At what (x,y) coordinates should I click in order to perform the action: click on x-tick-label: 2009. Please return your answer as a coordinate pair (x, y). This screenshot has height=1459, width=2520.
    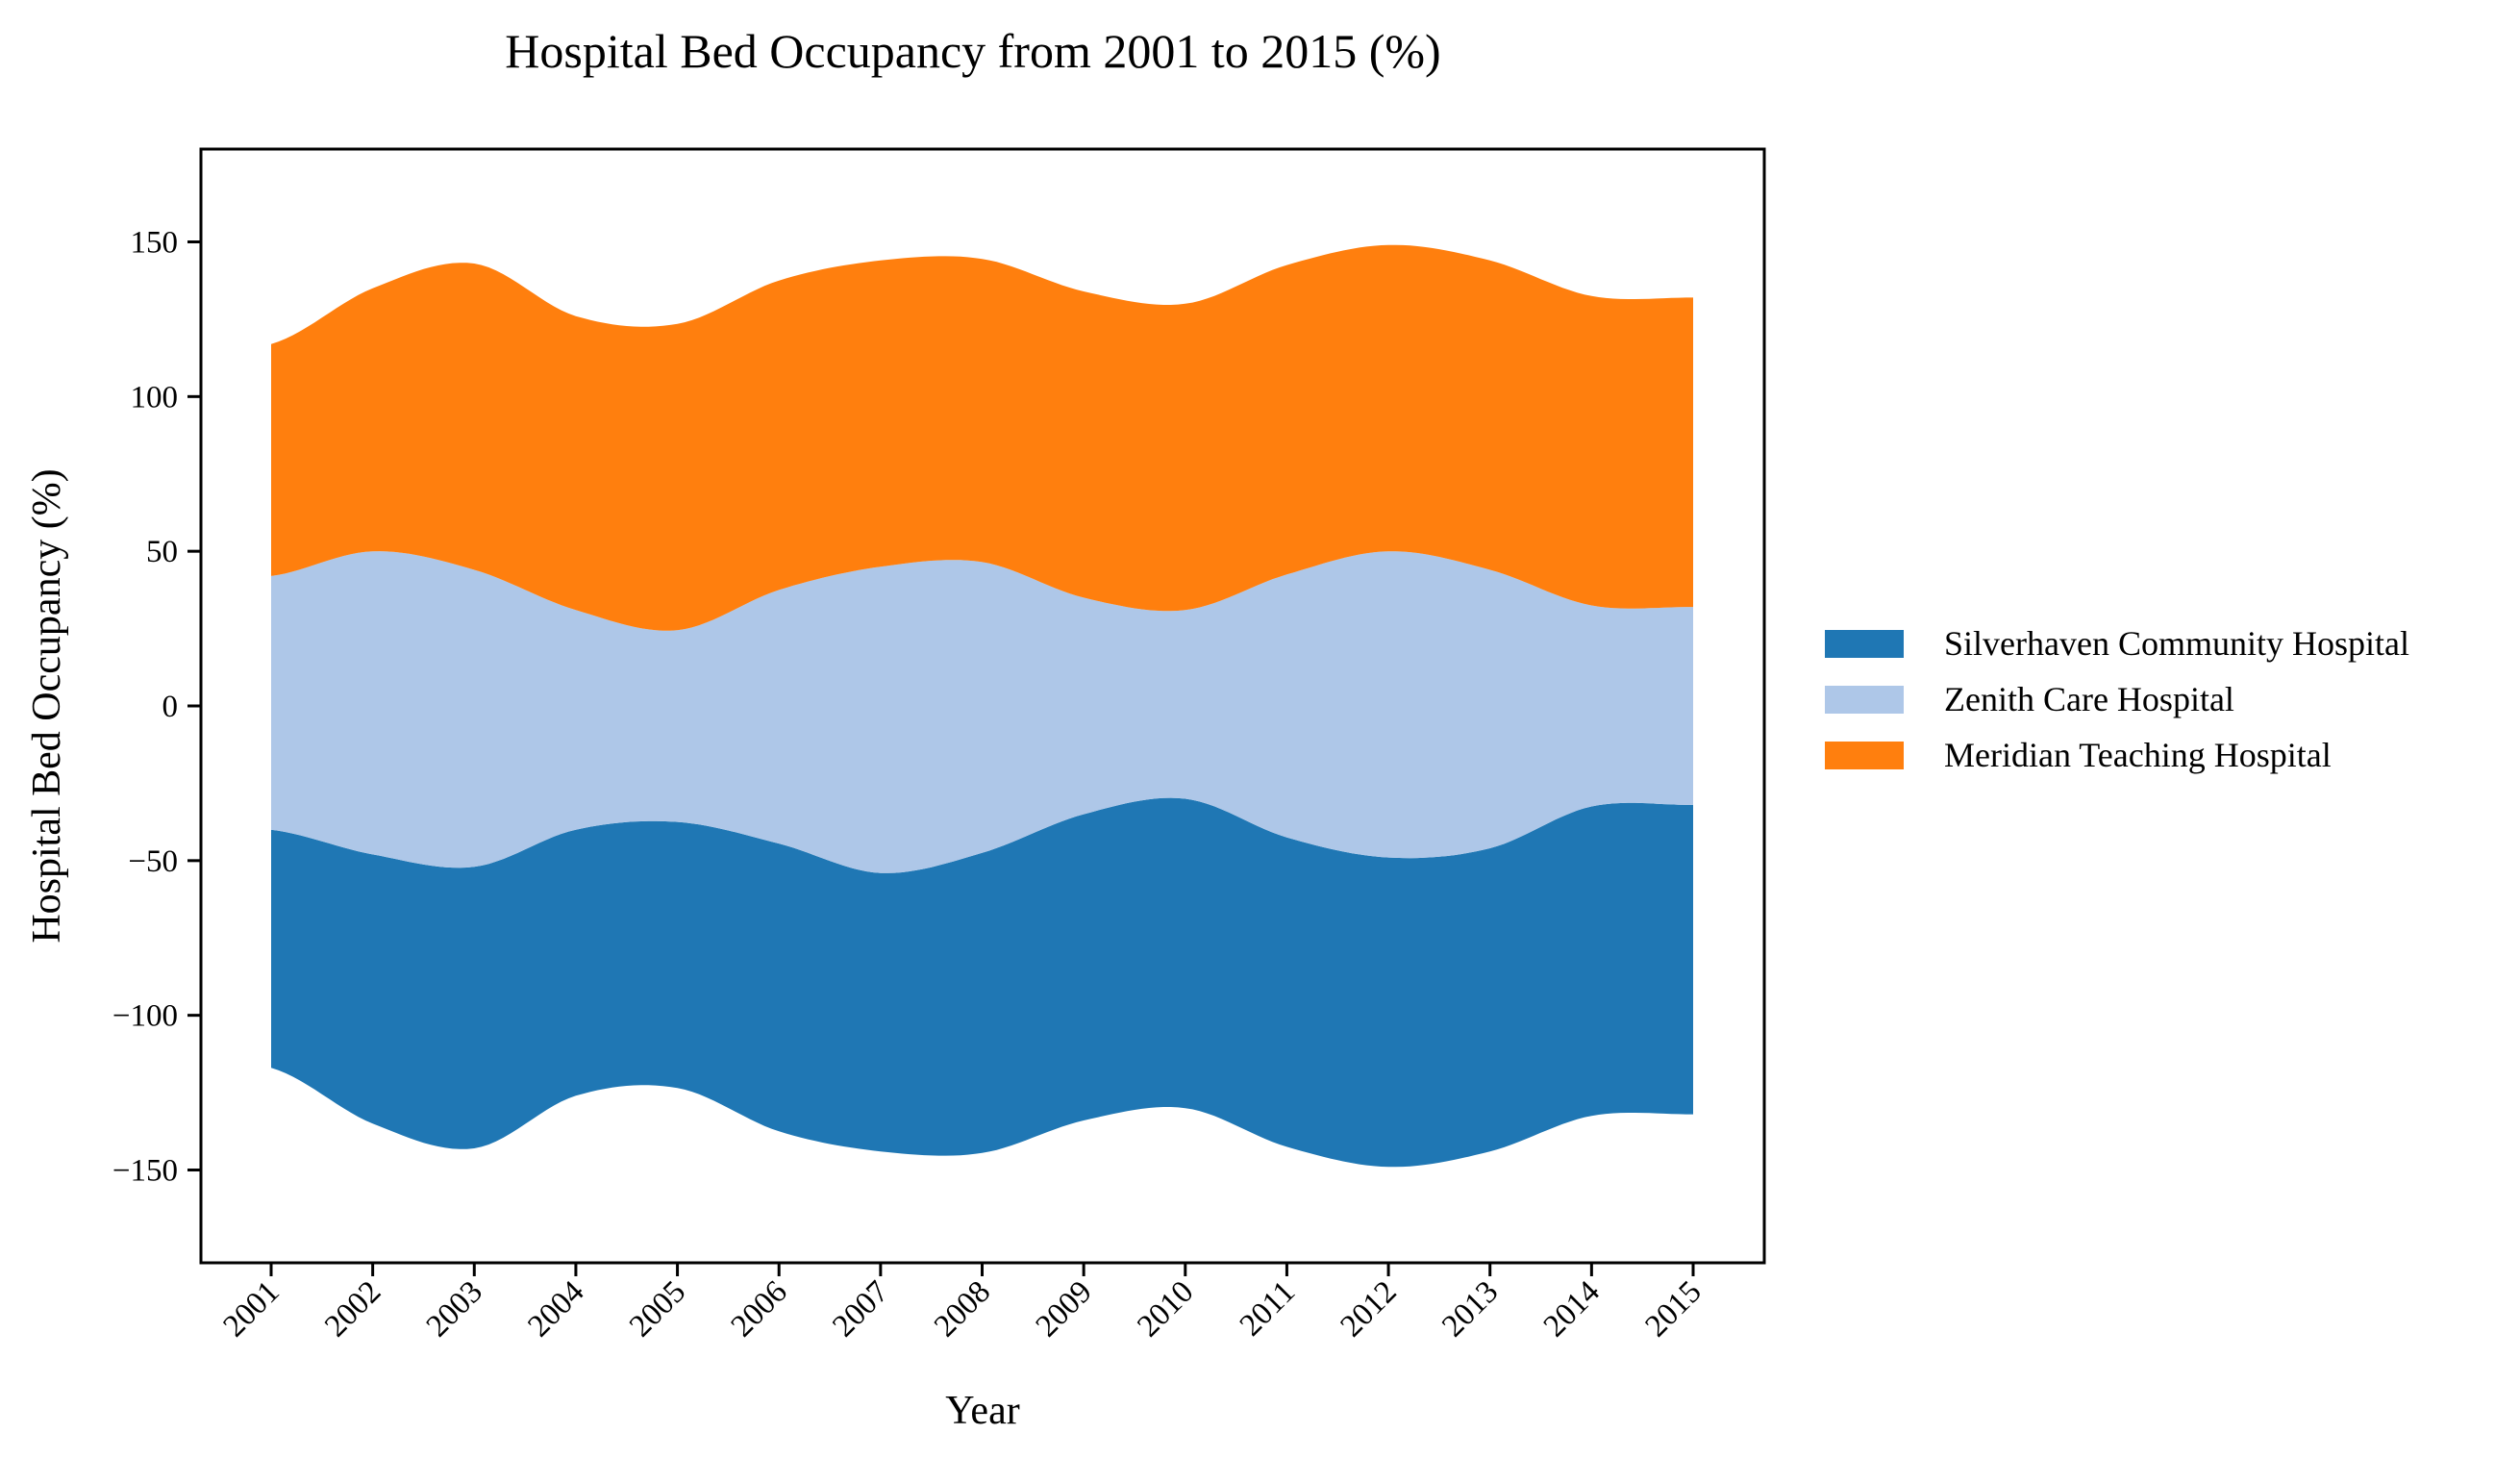
    Looking at the image, I should click on (1065, 1309).